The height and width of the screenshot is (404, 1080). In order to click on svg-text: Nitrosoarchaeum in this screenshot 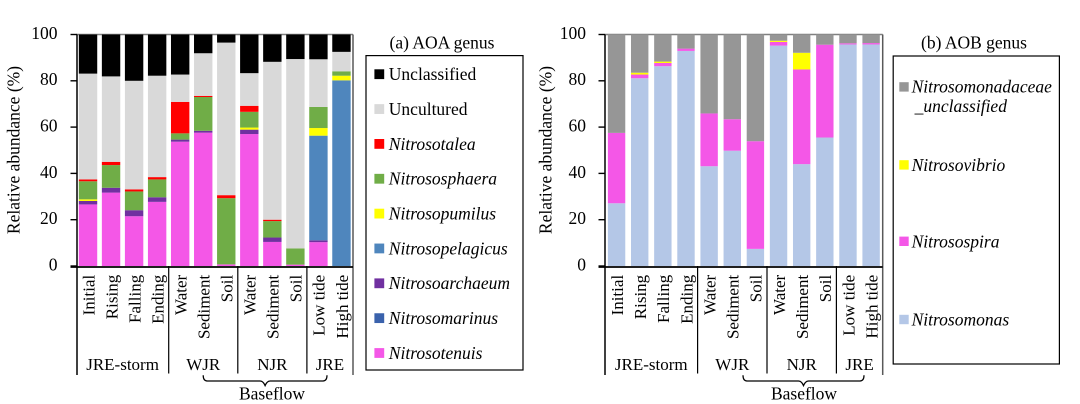, I will do `click(449, 283)`.